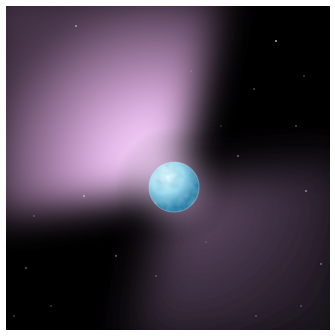 The width and height of the screenshot is (335, 336). I want to click on star-rim, so click(174, 187).